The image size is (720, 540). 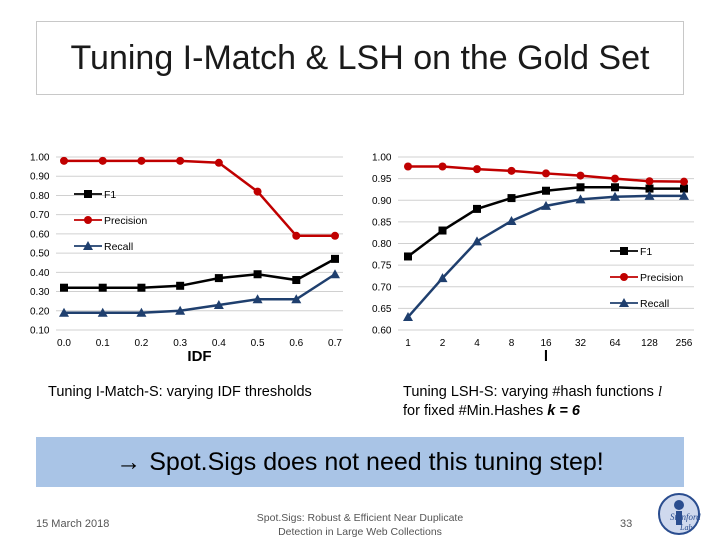 I want to click on y-tick-label: 0.95, so click(x=382, y=179).